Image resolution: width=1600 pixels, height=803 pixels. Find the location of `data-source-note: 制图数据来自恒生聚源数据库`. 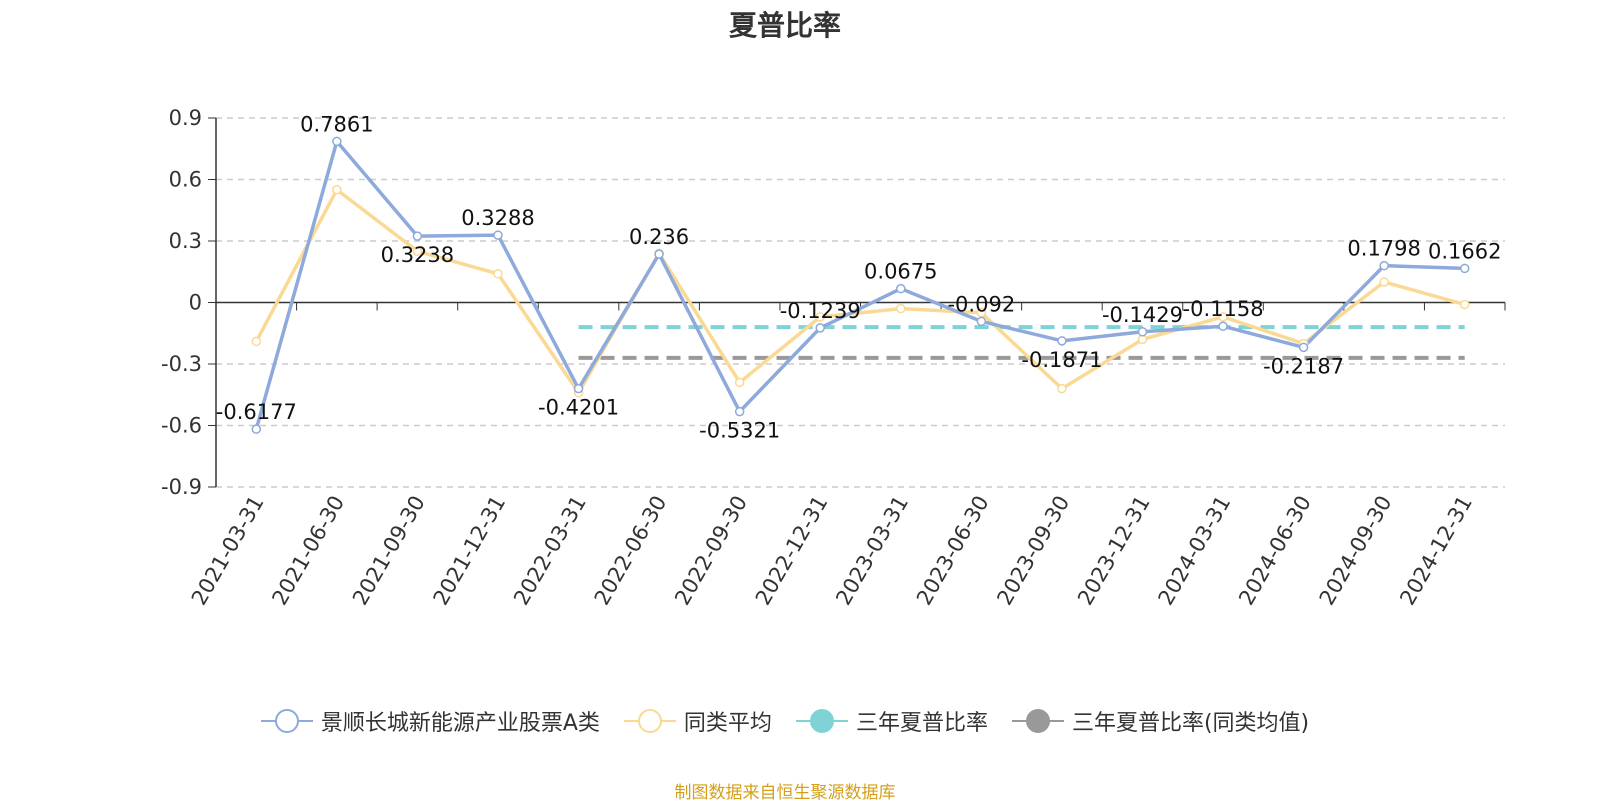

data-source-note: 制图数据来自恒生聚源数据库 is located at coordinates (785, 793).